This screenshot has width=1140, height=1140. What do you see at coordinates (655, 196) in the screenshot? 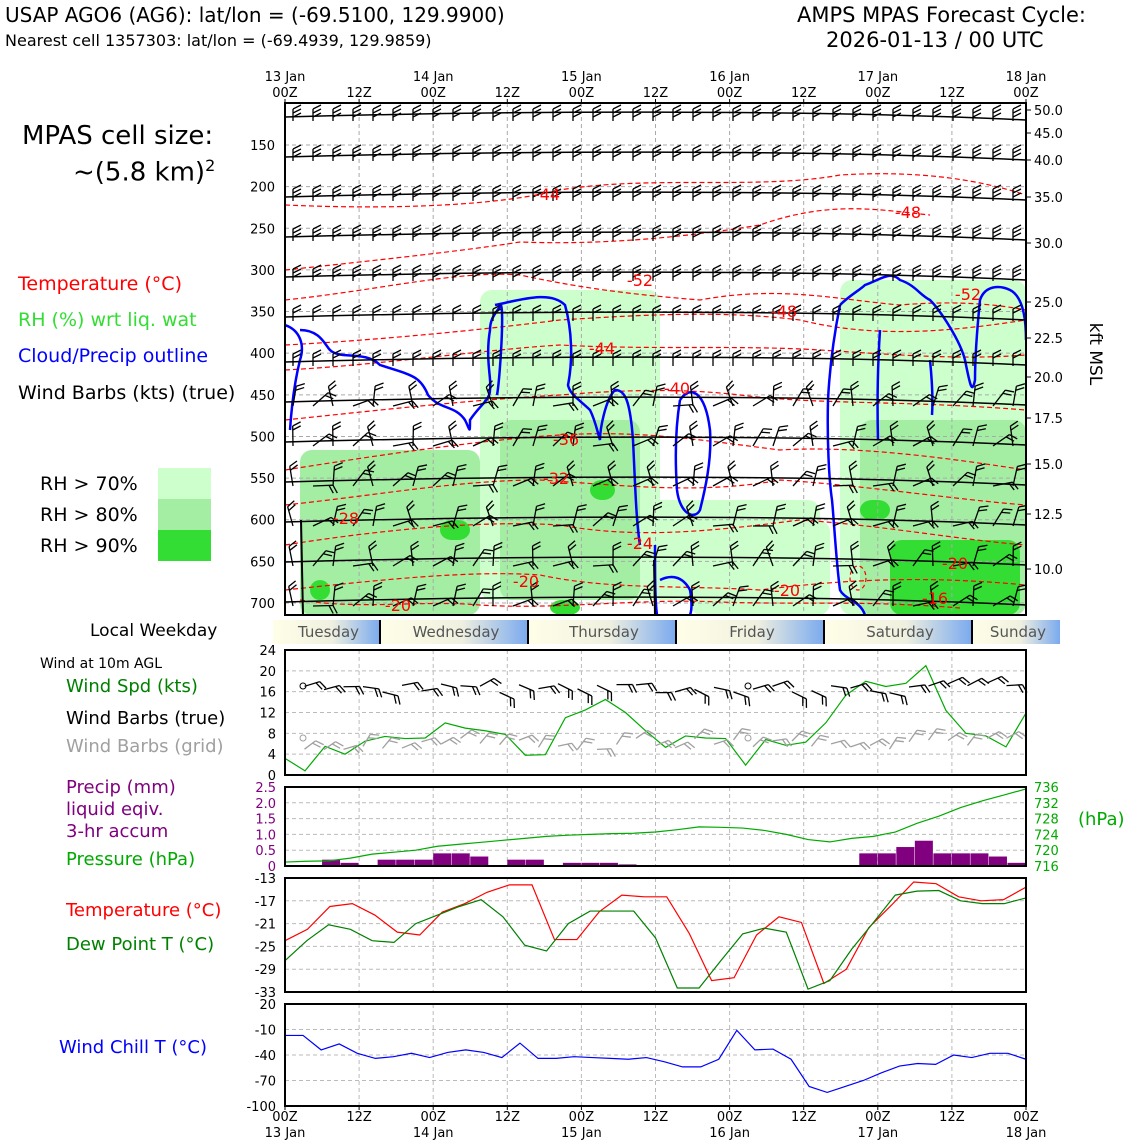
I see `barb-line` at bounding box center [655, 196].